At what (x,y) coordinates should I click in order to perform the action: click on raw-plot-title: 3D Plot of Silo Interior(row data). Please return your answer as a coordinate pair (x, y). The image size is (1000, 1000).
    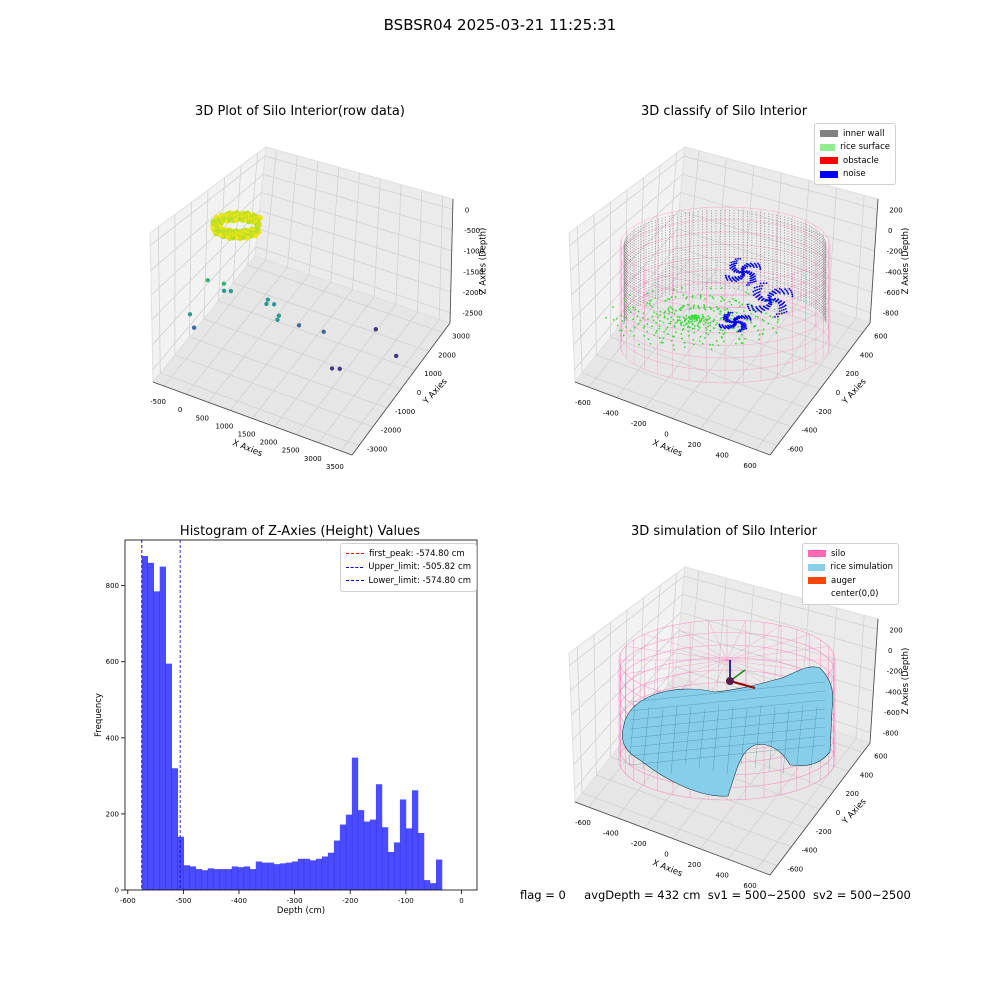
    Looking at the image, I should click on (300, 111).